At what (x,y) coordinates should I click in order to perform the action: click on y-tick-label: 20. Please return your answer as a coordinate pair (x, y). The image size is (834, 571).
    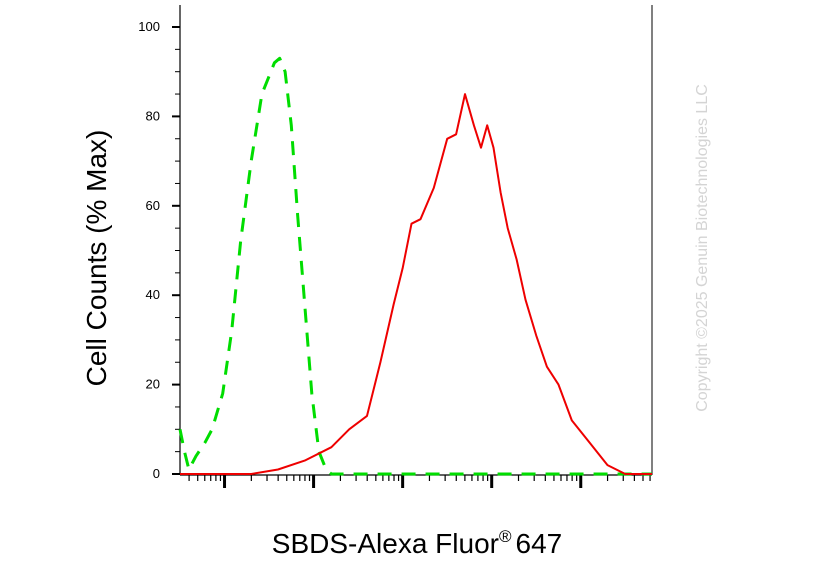
    Looking at the image, I should click on (153, 384).